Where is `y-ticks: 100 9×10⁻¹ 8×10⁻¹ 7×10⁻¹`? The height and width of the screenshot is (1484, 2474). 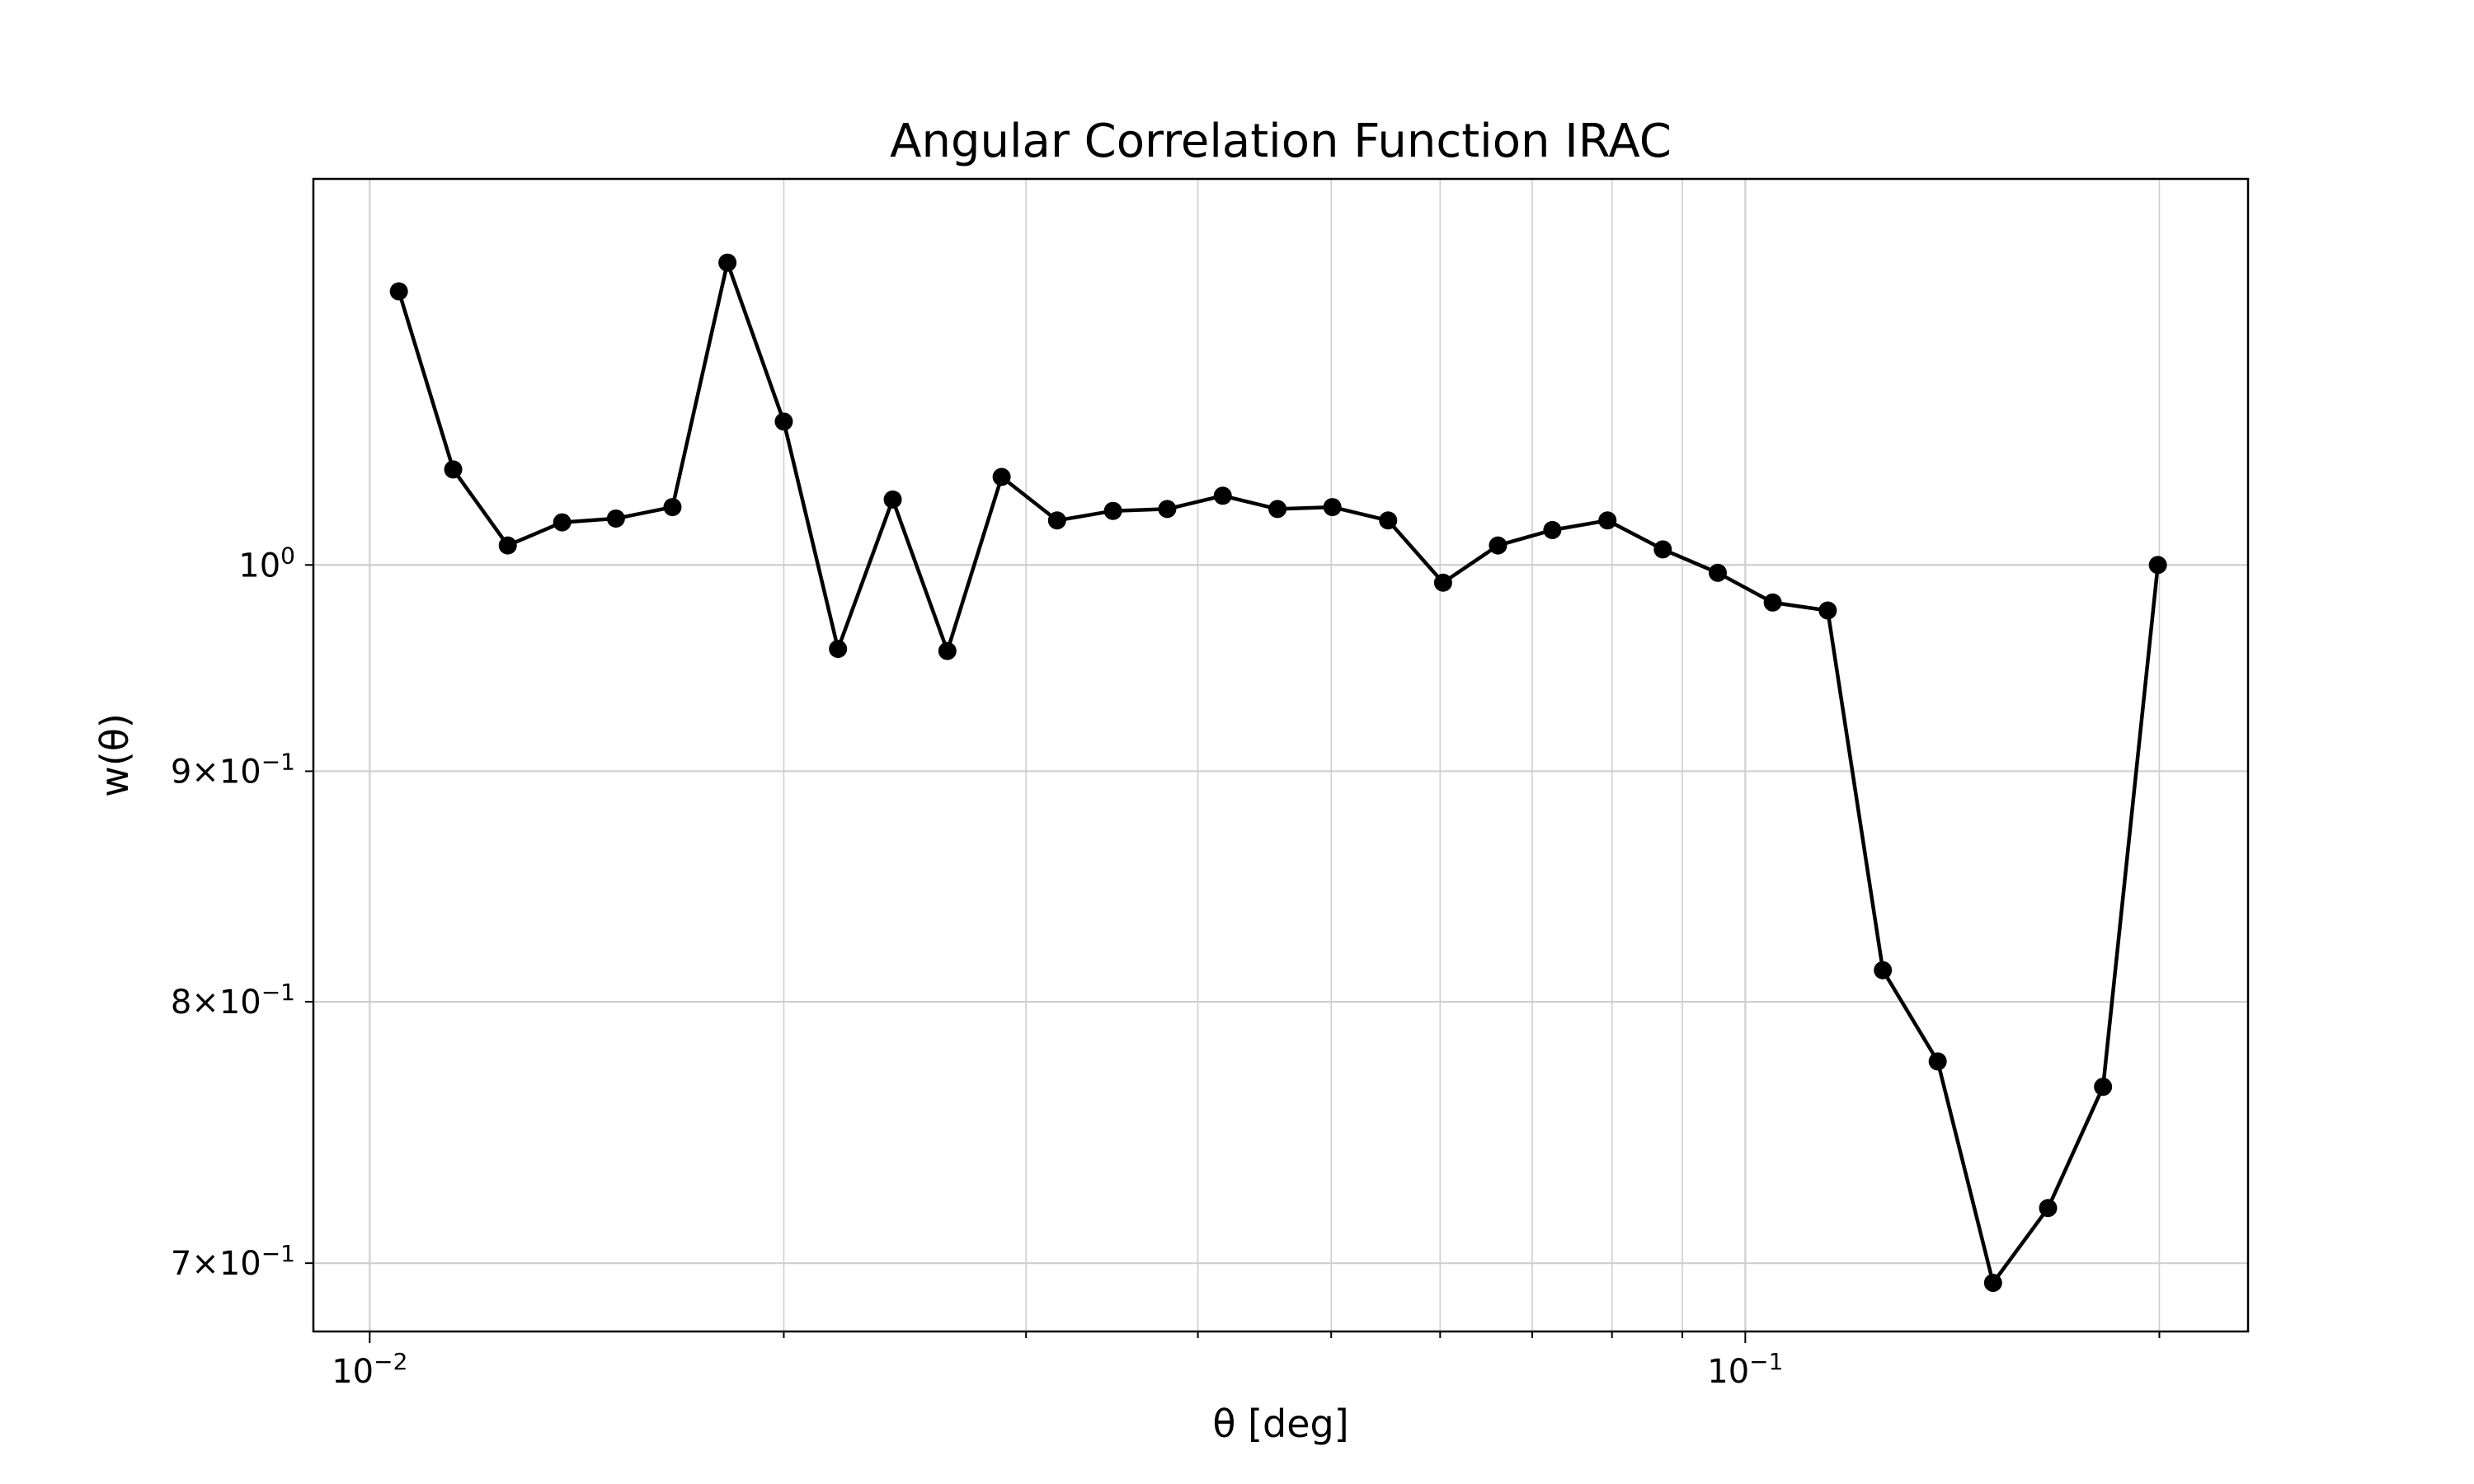 y-ticks: 100 9×10⁻¹ 8×10⁻¹ 7×10⁻¹ is located at coordinates (242, 912).